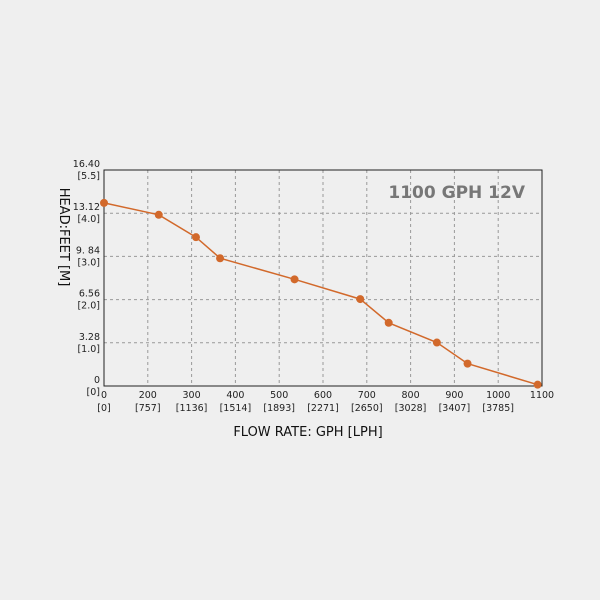  Describe the element at coordinates (411, 408) in the screenshot. I see `x-tick-sublabel: [3028]` at that location.